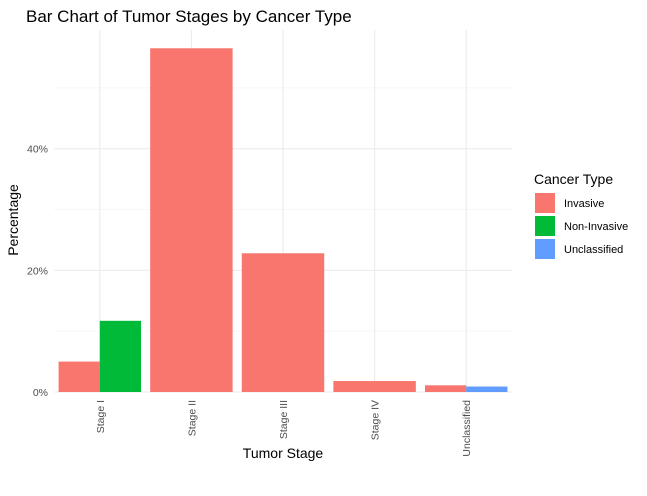  What do you see at coordinates (283, 322) in the screenshot?
I see `bar-invasive-stage-iii` at bounding box center [283, 322].